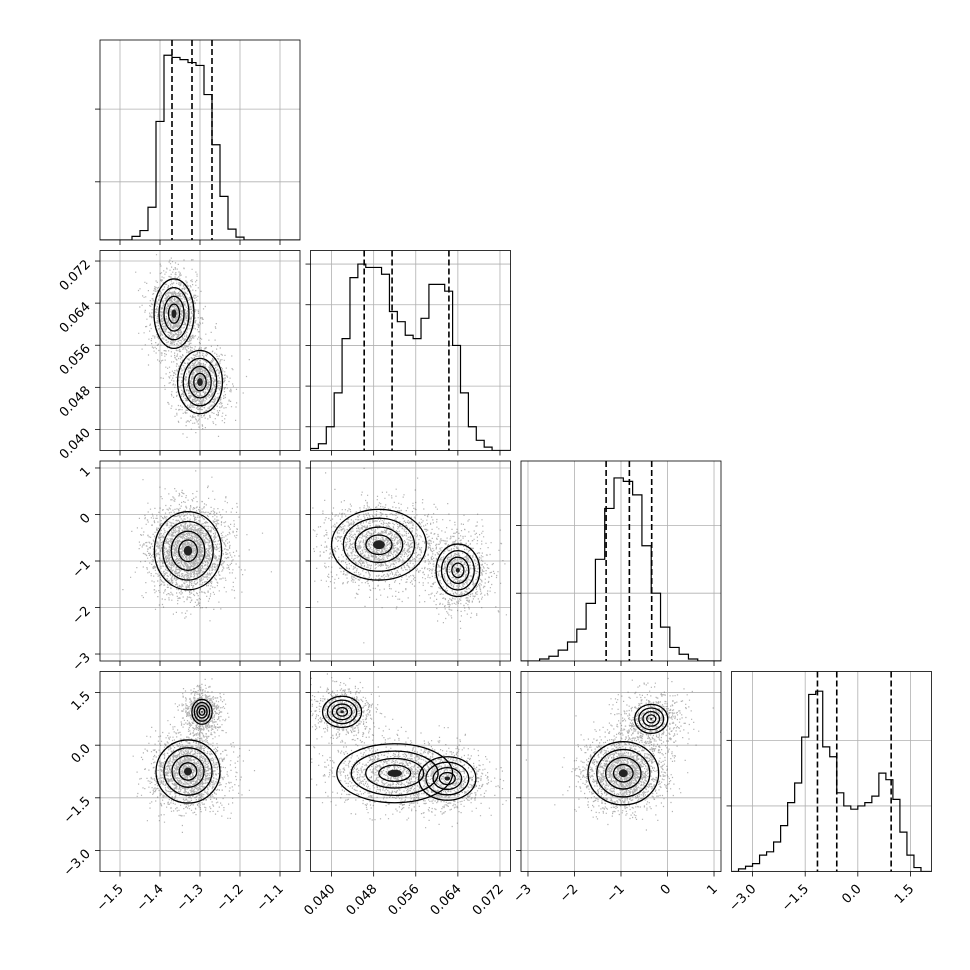 This screenshot has height=970, width=970. I want to click on x-tick-label-2-0: −3, so click(523, 894).